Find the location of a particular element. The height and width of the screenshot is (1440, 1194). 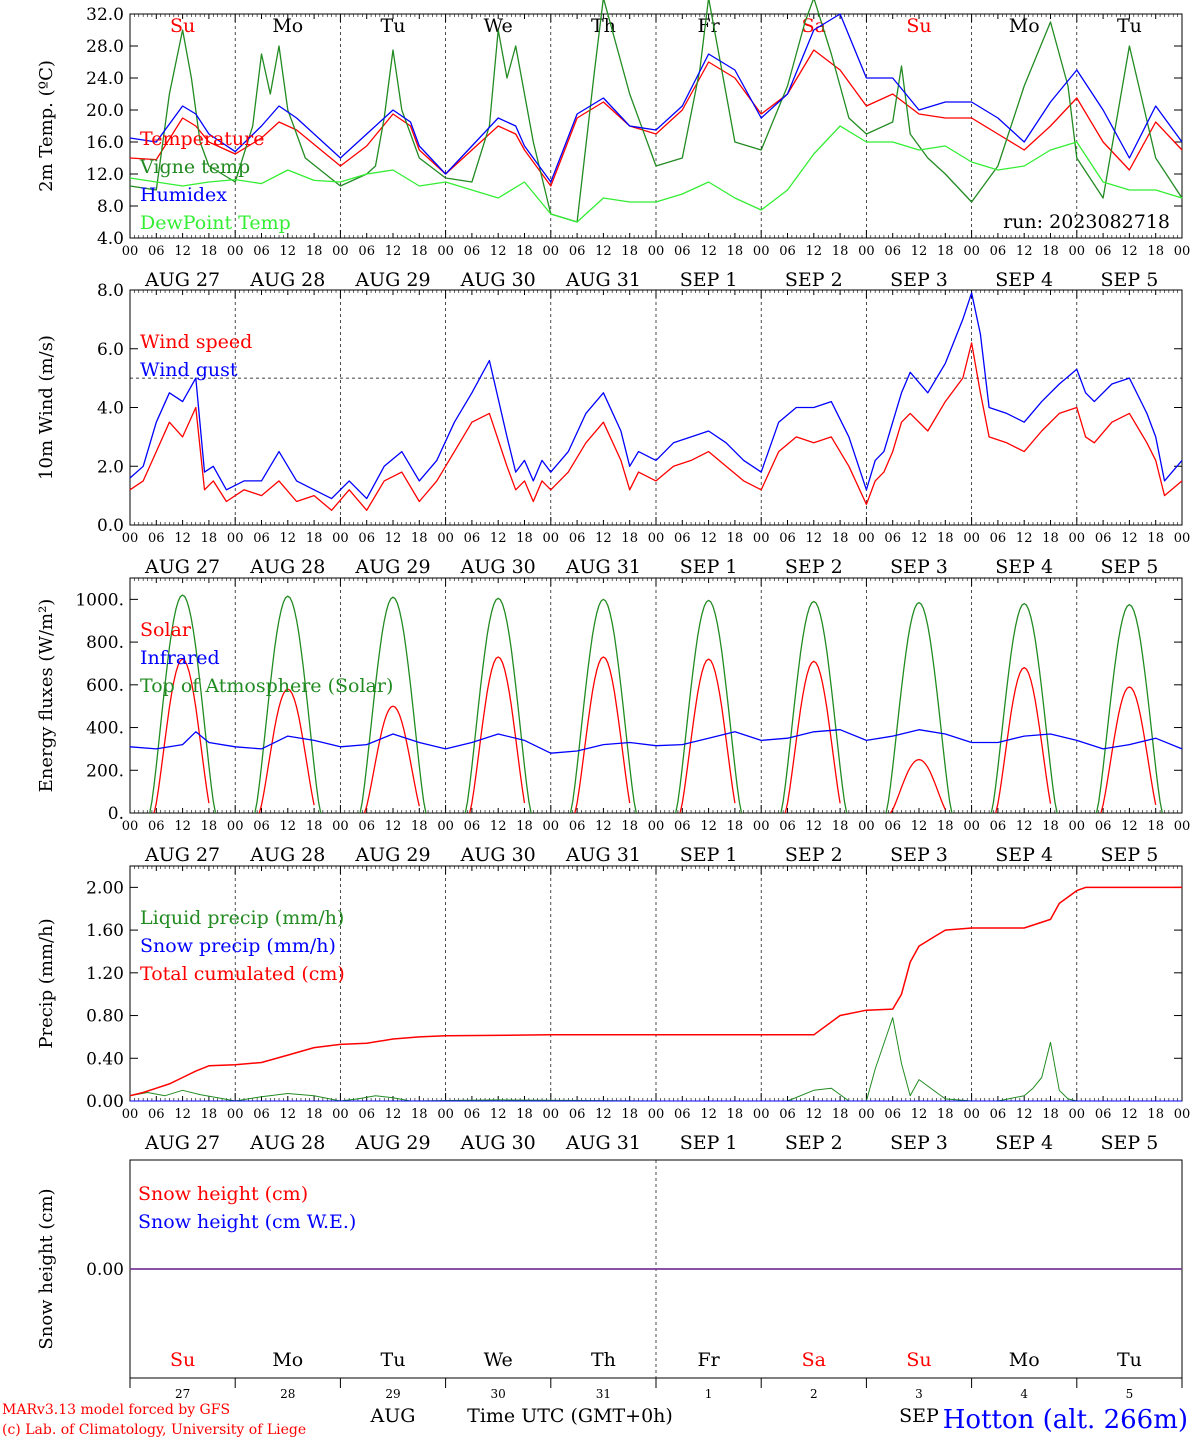

y-tick-label: 28.0 is located at coordinates (105, 47).